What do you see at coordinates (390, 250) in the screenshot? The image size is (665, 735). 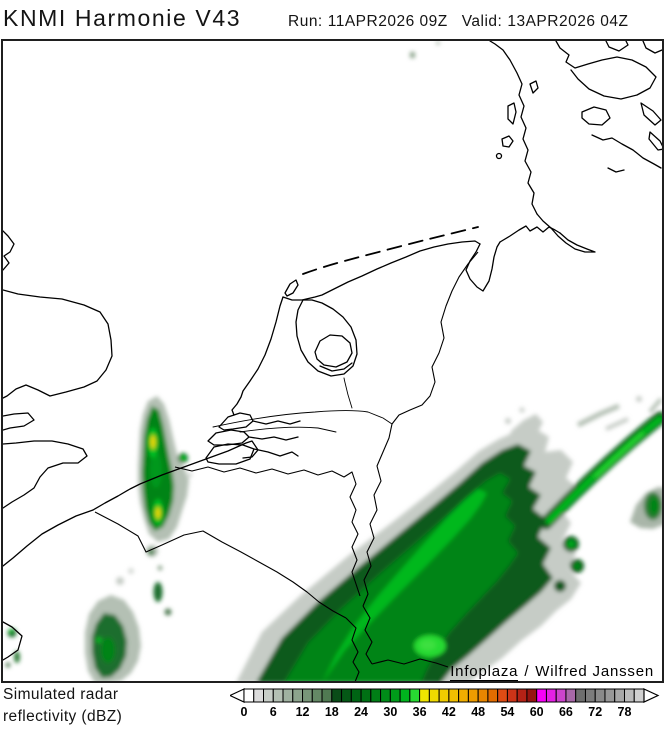 I see `wadden-islands` at bounding box center [390, 250].